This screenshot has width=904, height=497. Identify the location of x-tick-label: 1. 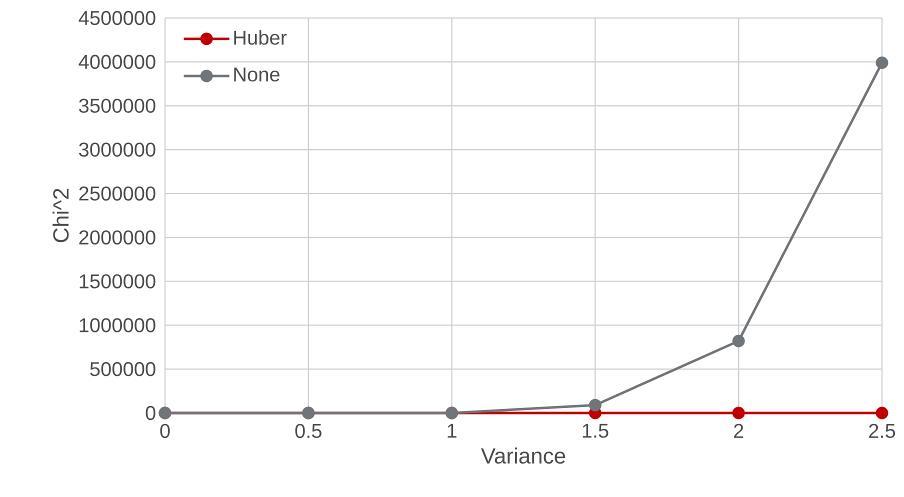
(452, 431).